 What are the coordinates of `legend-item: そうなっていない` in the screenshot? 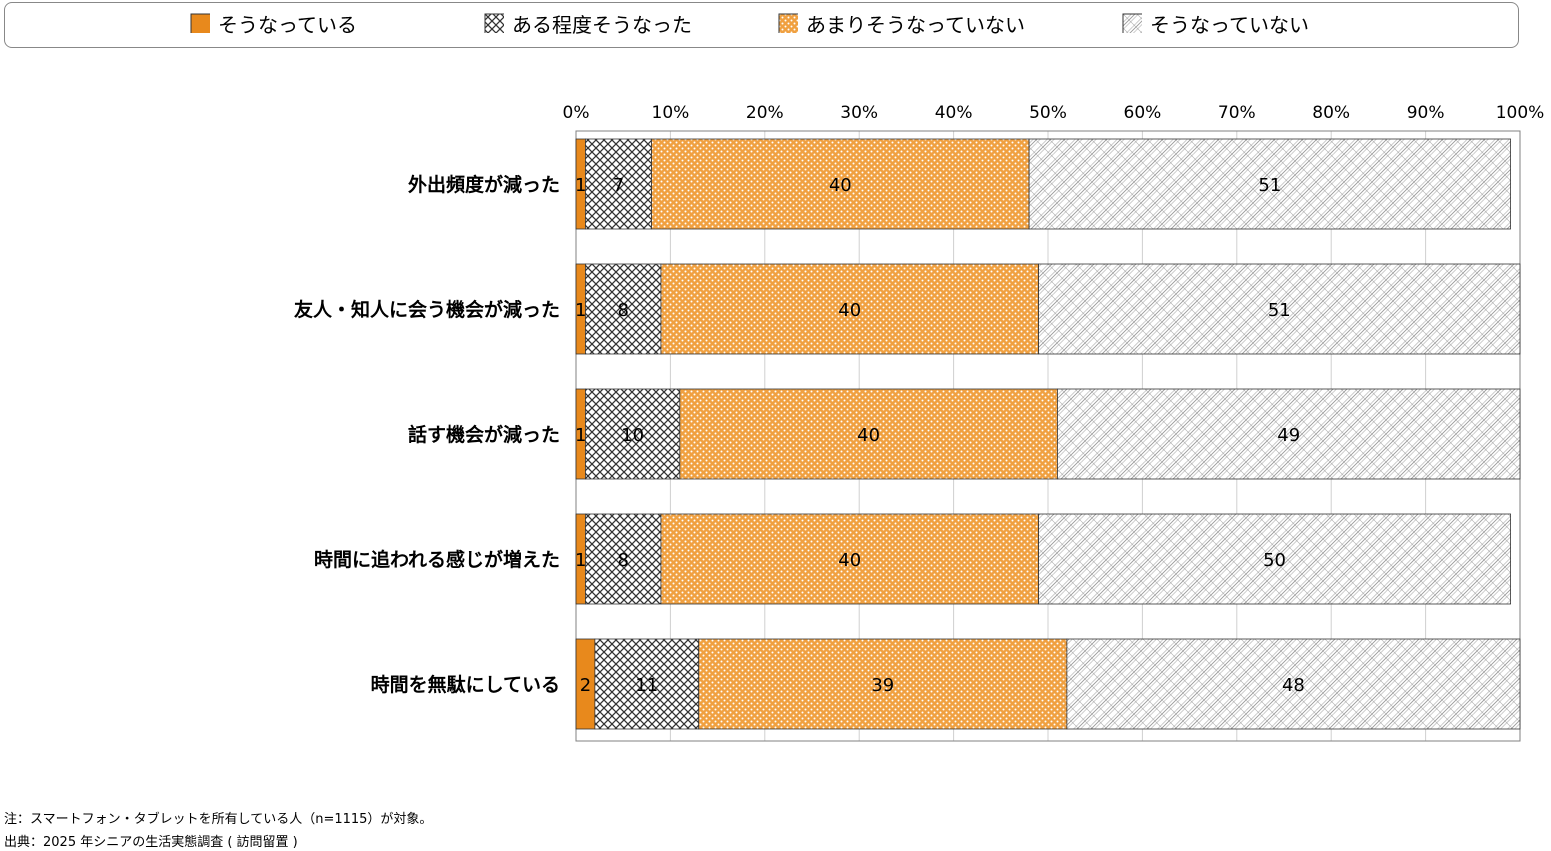 It's located at (1215, 24).